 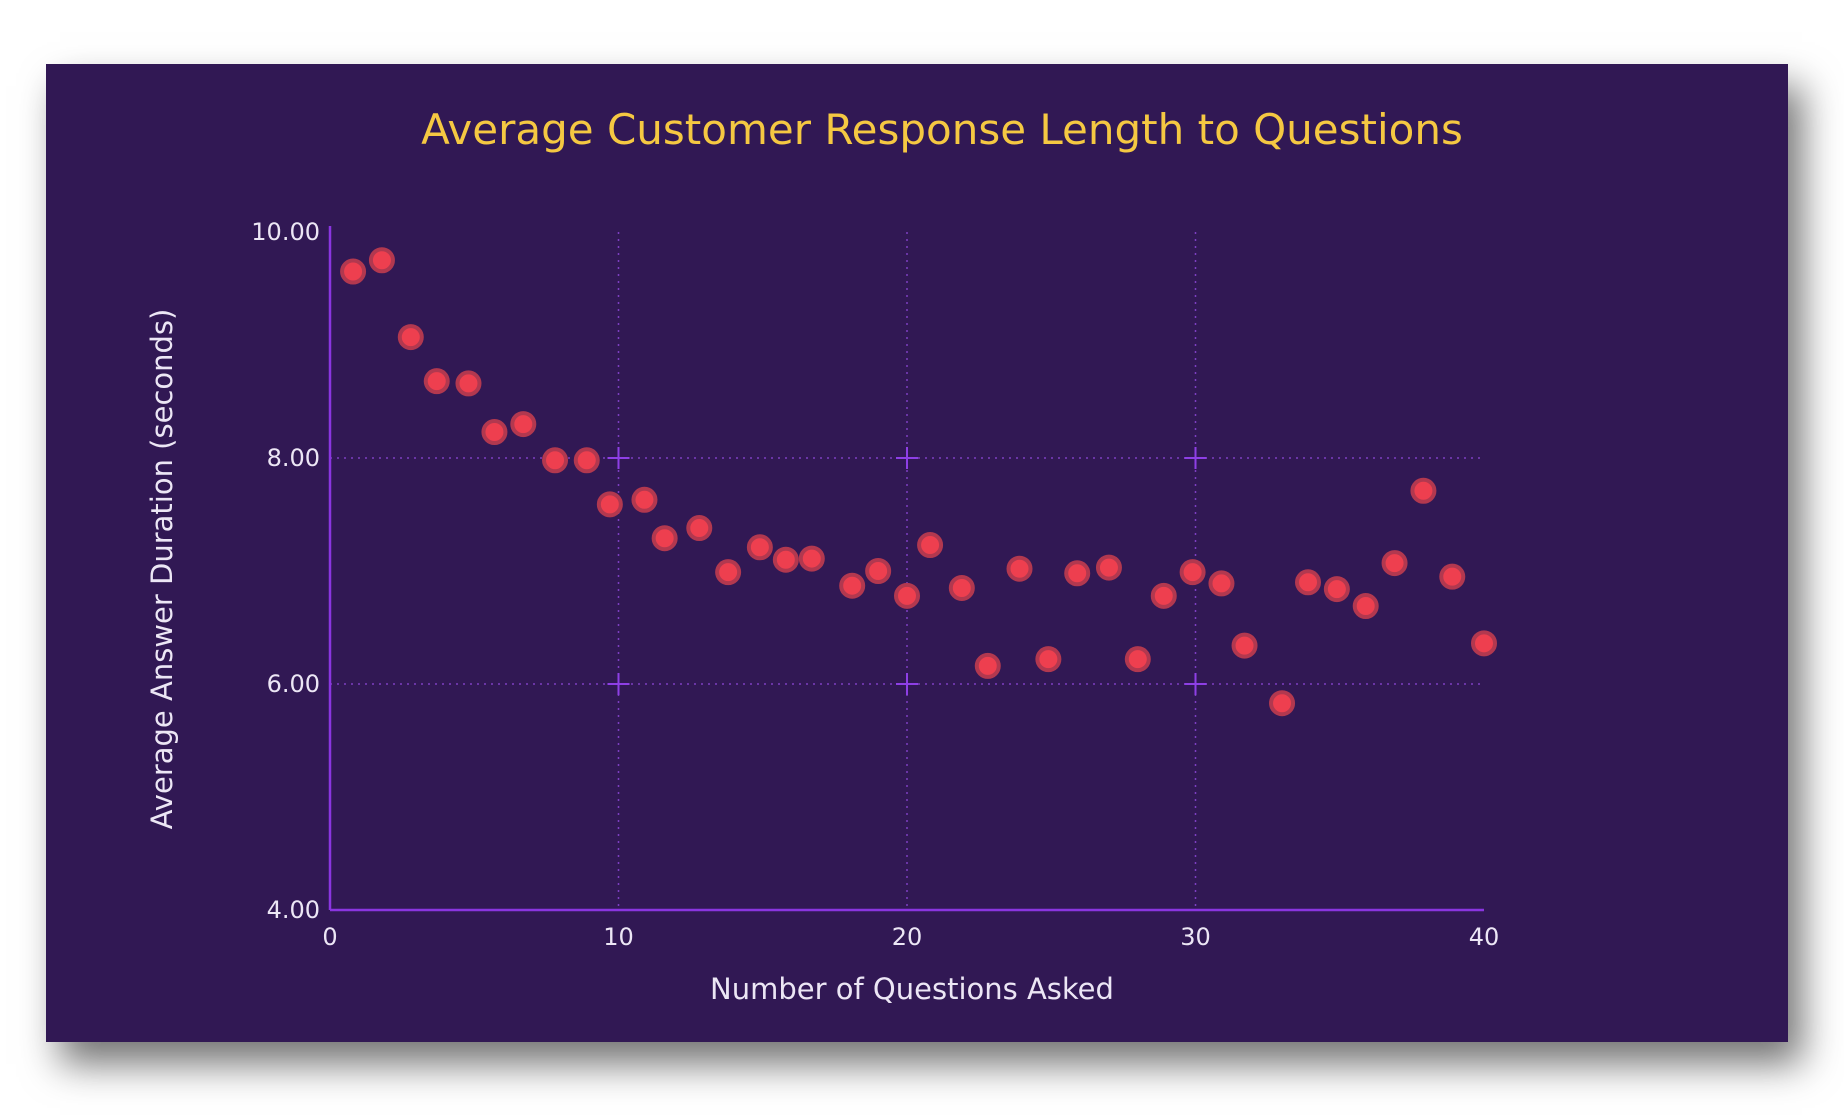 I want to click on x-axis-label: Number of Questions Asked, so click(x=912, y=989).